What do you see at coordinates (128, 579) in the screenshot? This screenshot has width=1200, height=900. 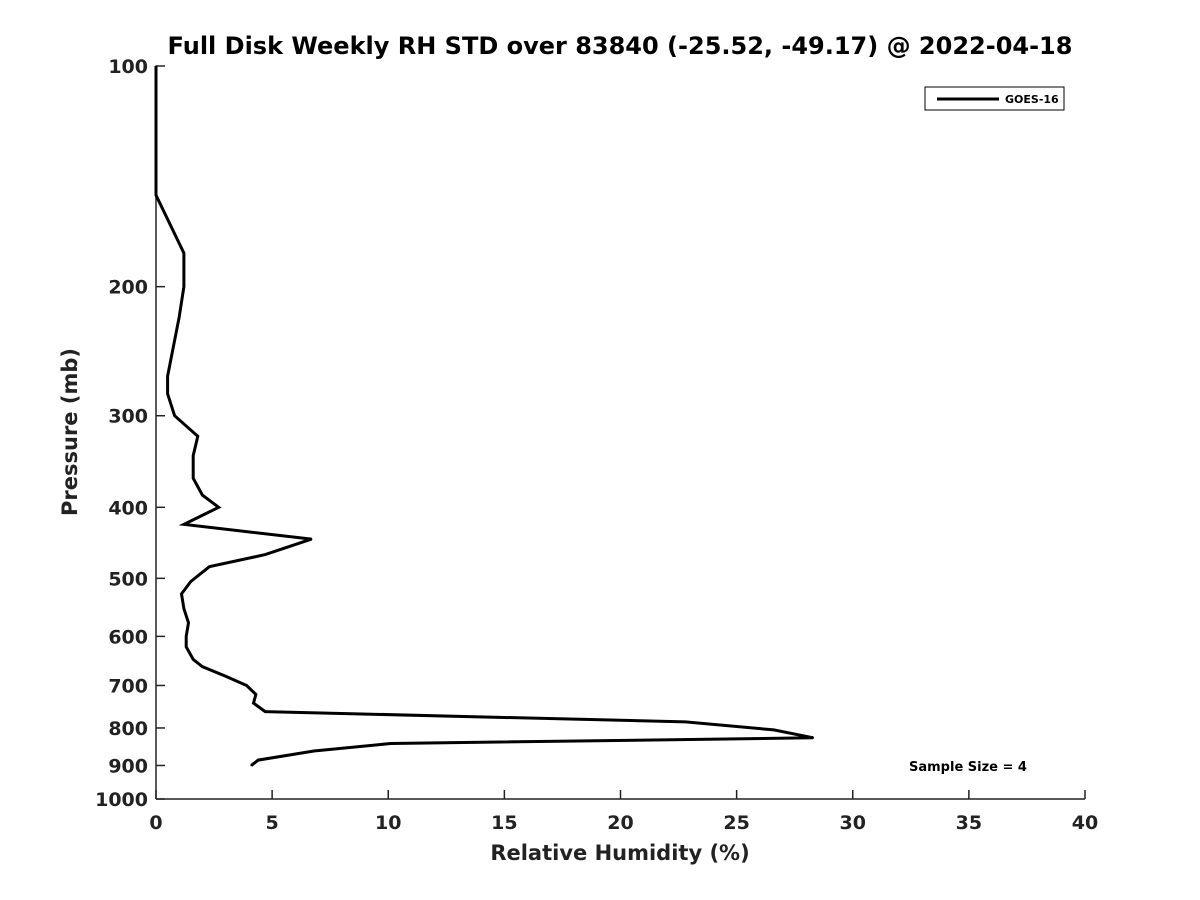 I see `y-tick-label: 500` at bounding box center [128, 579].